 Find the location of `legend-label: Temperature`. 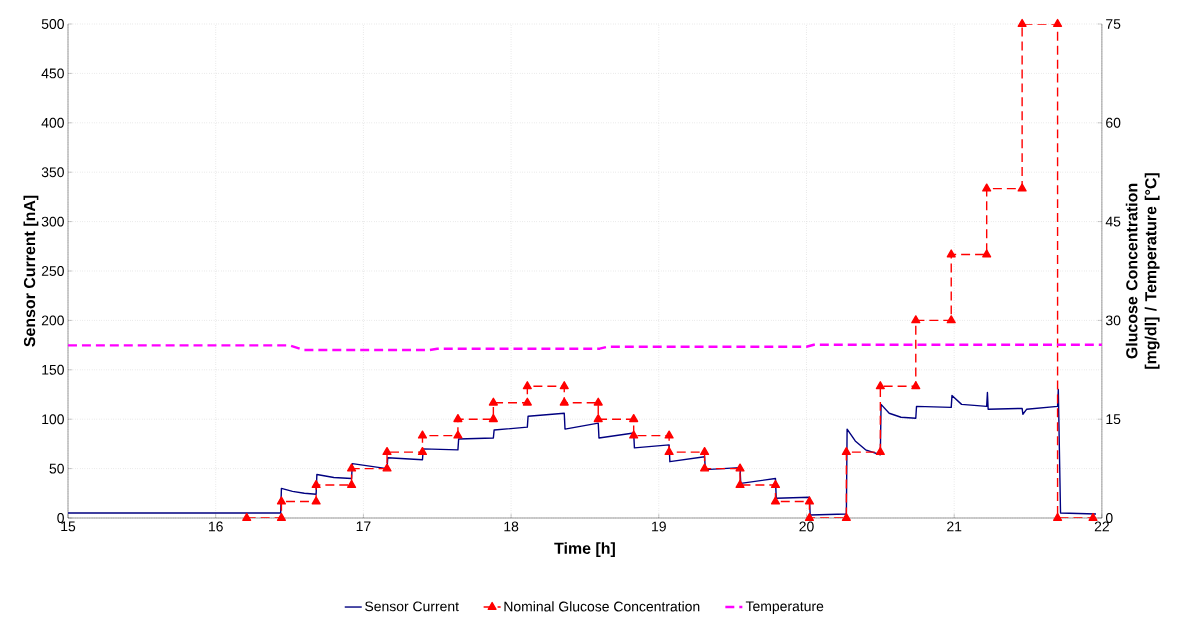

legend-label: Temperature is located at coordinates (784, 607).